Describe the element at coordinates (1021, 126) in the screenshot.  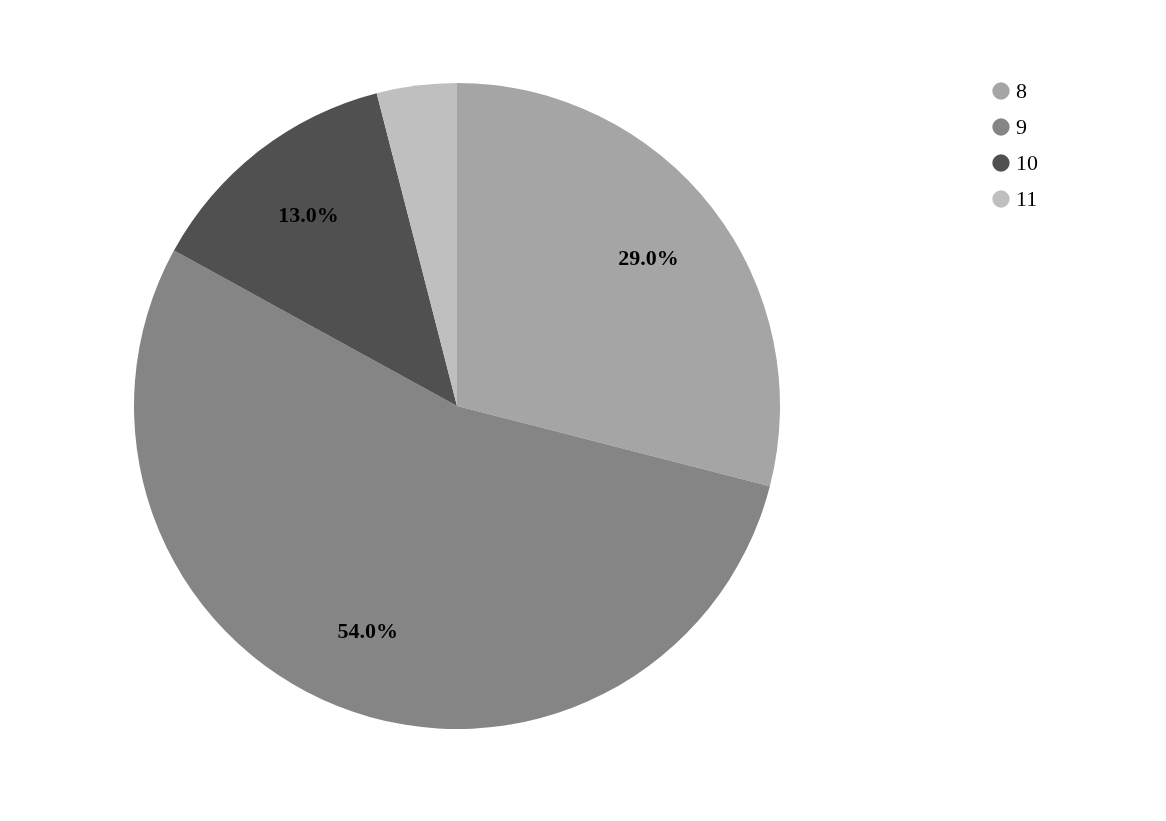
I see `legend-label: 9` at that location.